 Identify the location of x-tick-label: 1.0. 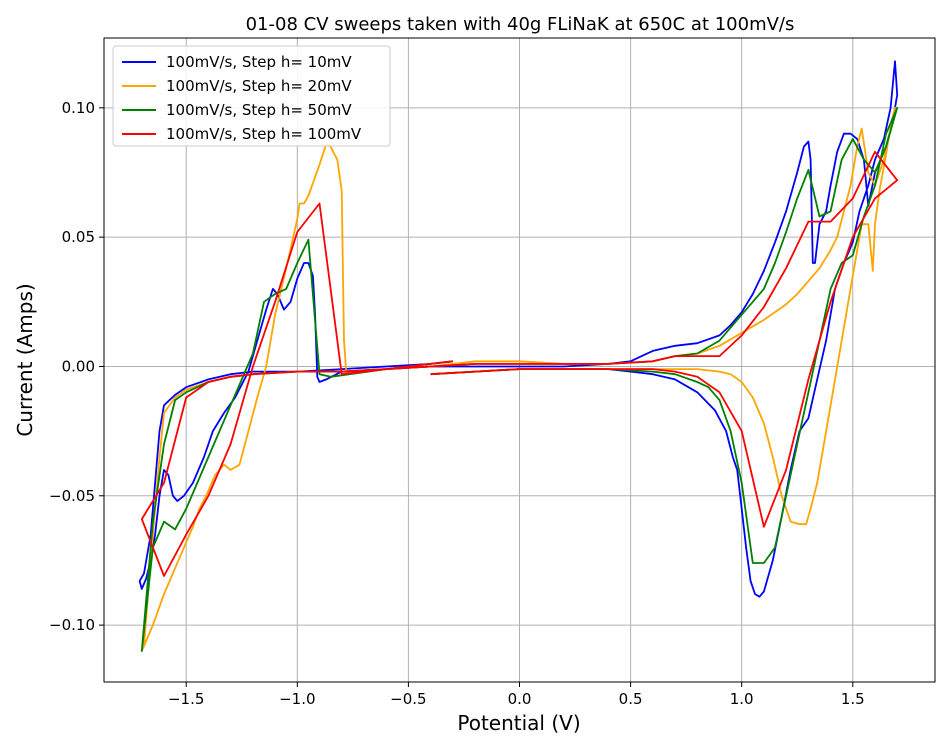
(742, 699).